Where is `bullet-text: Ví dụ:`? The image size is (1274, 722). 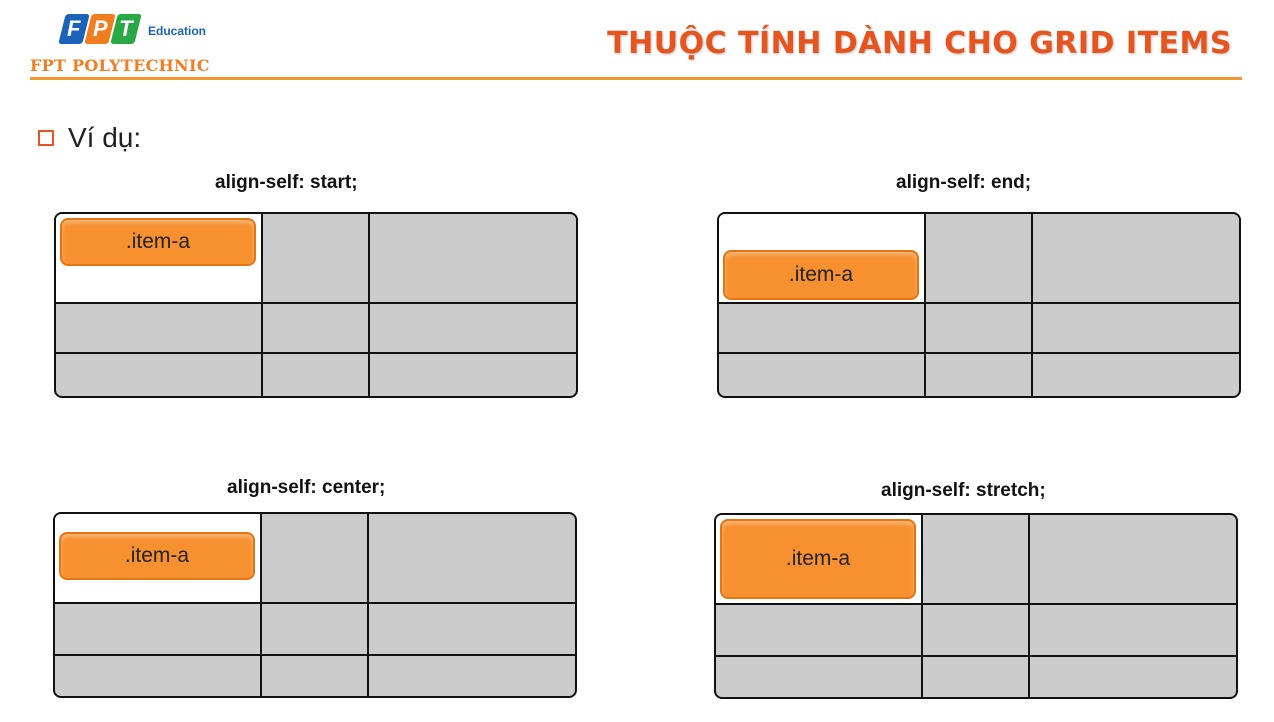 bullet-text: Ví dụ: is located at coordinates (105, 137).